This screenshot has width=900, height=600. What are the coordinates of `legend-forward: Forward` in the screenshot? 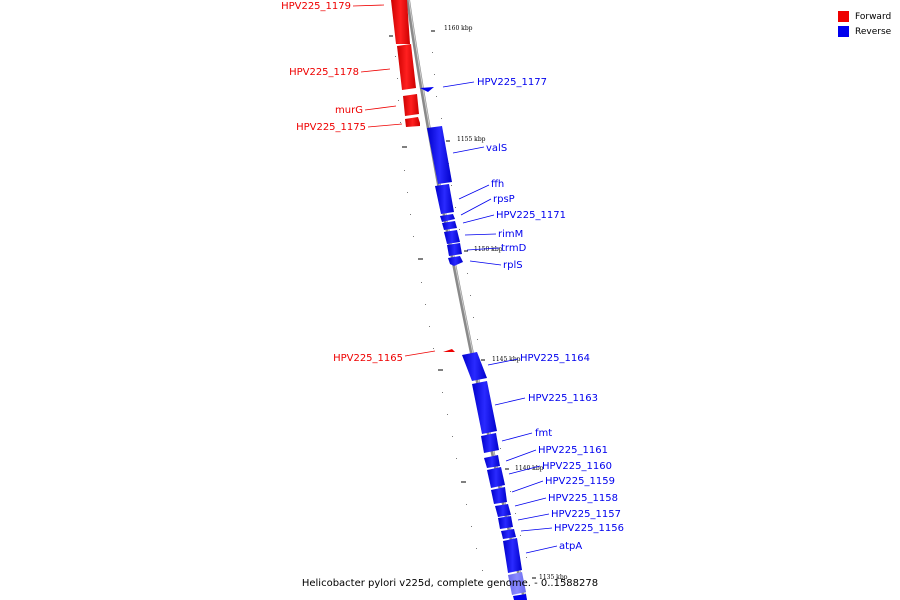 It's located at (864, 16).